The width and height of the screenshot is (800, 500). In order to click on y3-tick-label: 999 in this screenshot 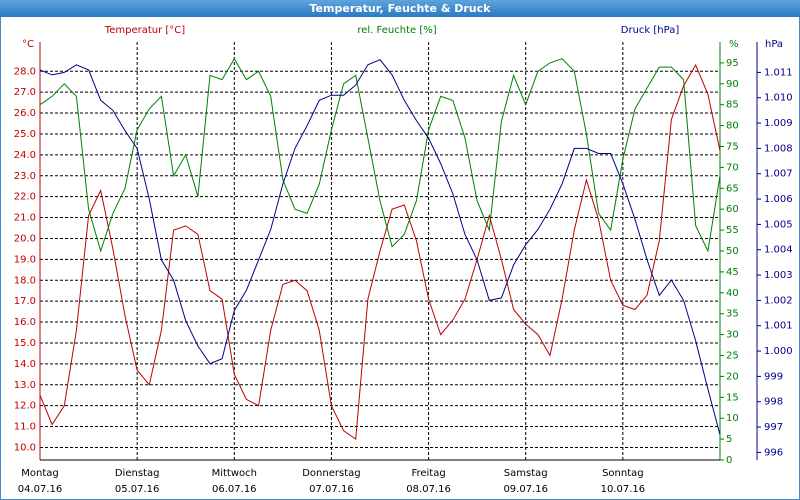, I will do `click(773, 376)`.